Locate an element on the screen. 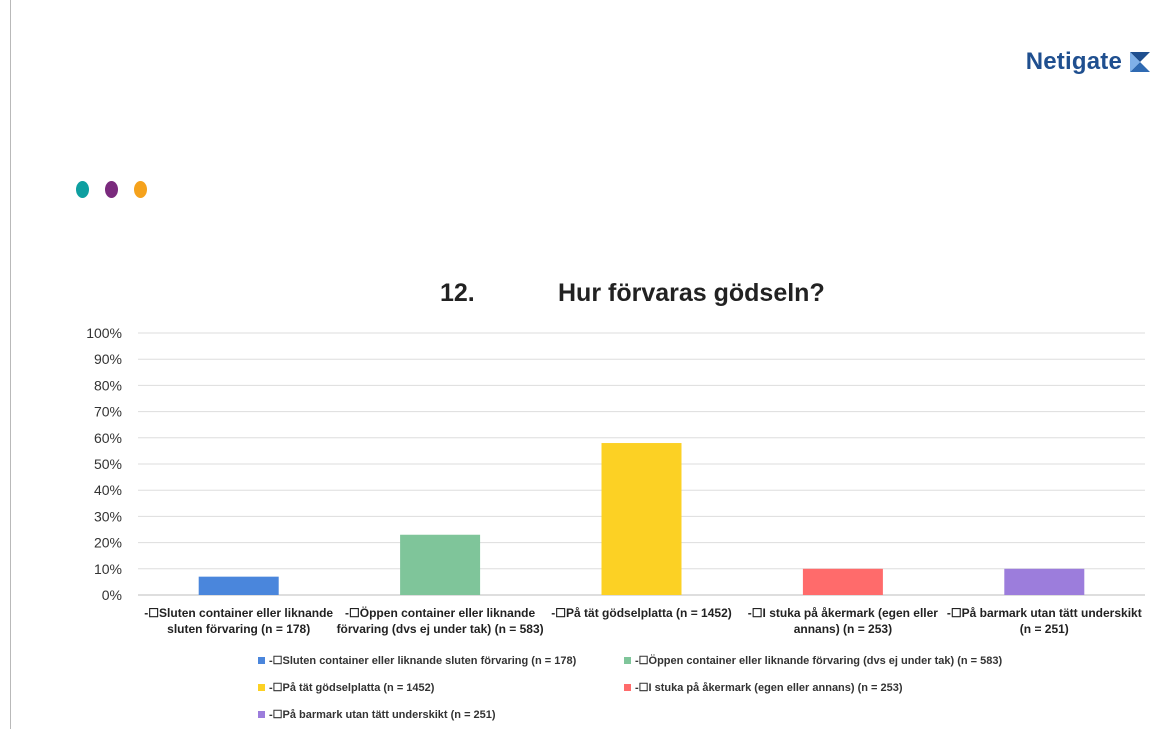 The width and height of the screenshot is (1158, 729). decorative-dots is located at coordinates (111, 189).